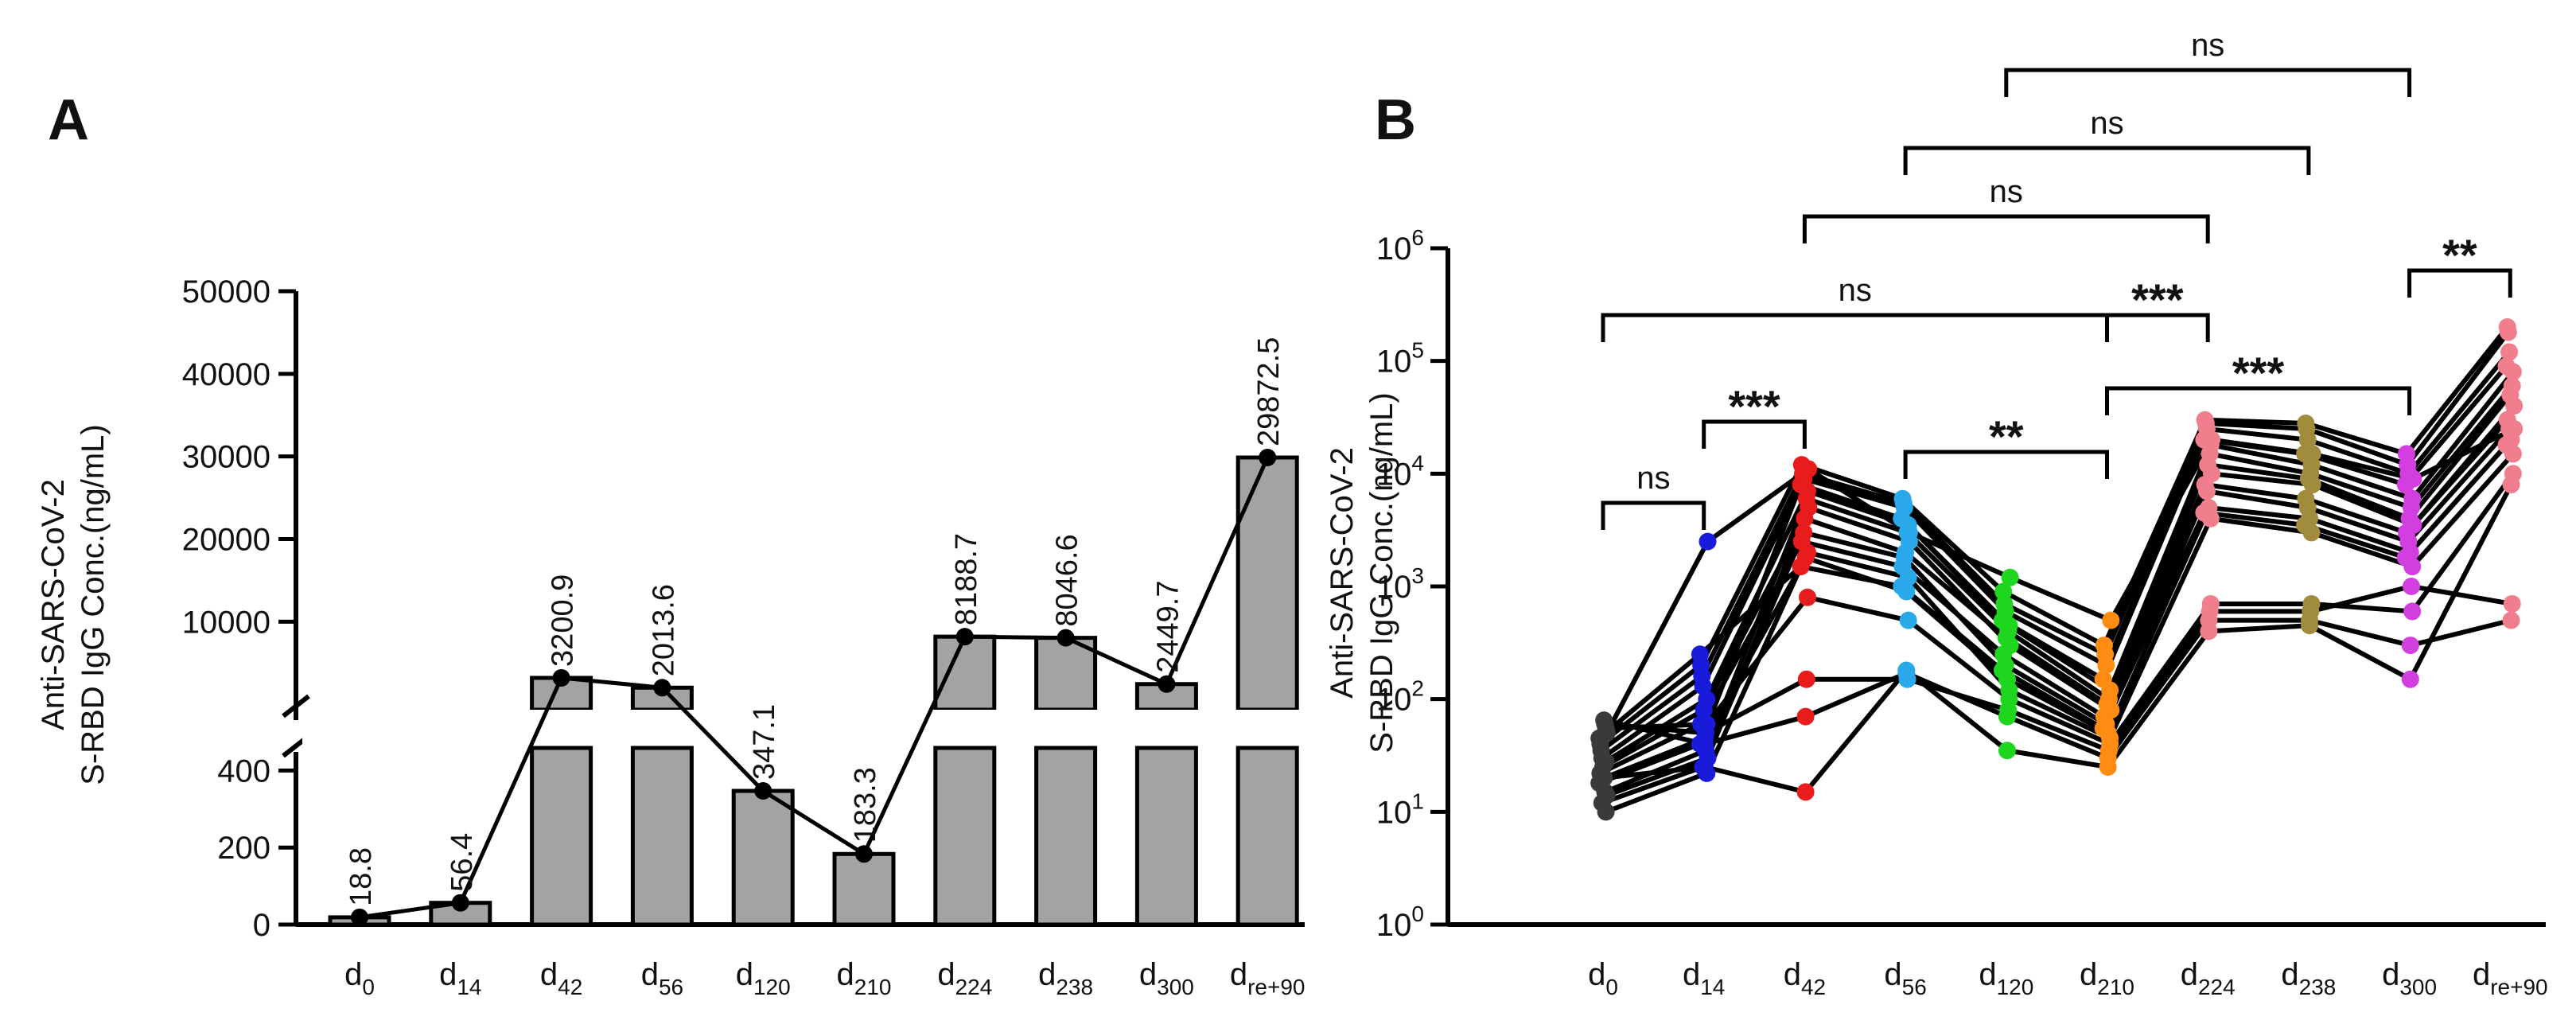  I want to click on panel-b-ylabel-line2: S-RBD IgG Conc.(ng/mL), so click(1382, 572).